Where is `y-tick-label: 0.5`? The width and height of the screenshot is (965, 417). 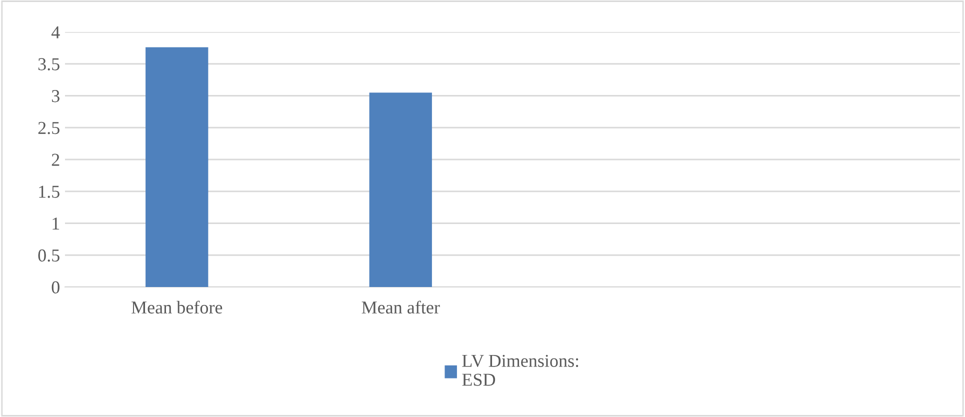 y-tick-label: 0.5 is located at coordinates (49, 255).